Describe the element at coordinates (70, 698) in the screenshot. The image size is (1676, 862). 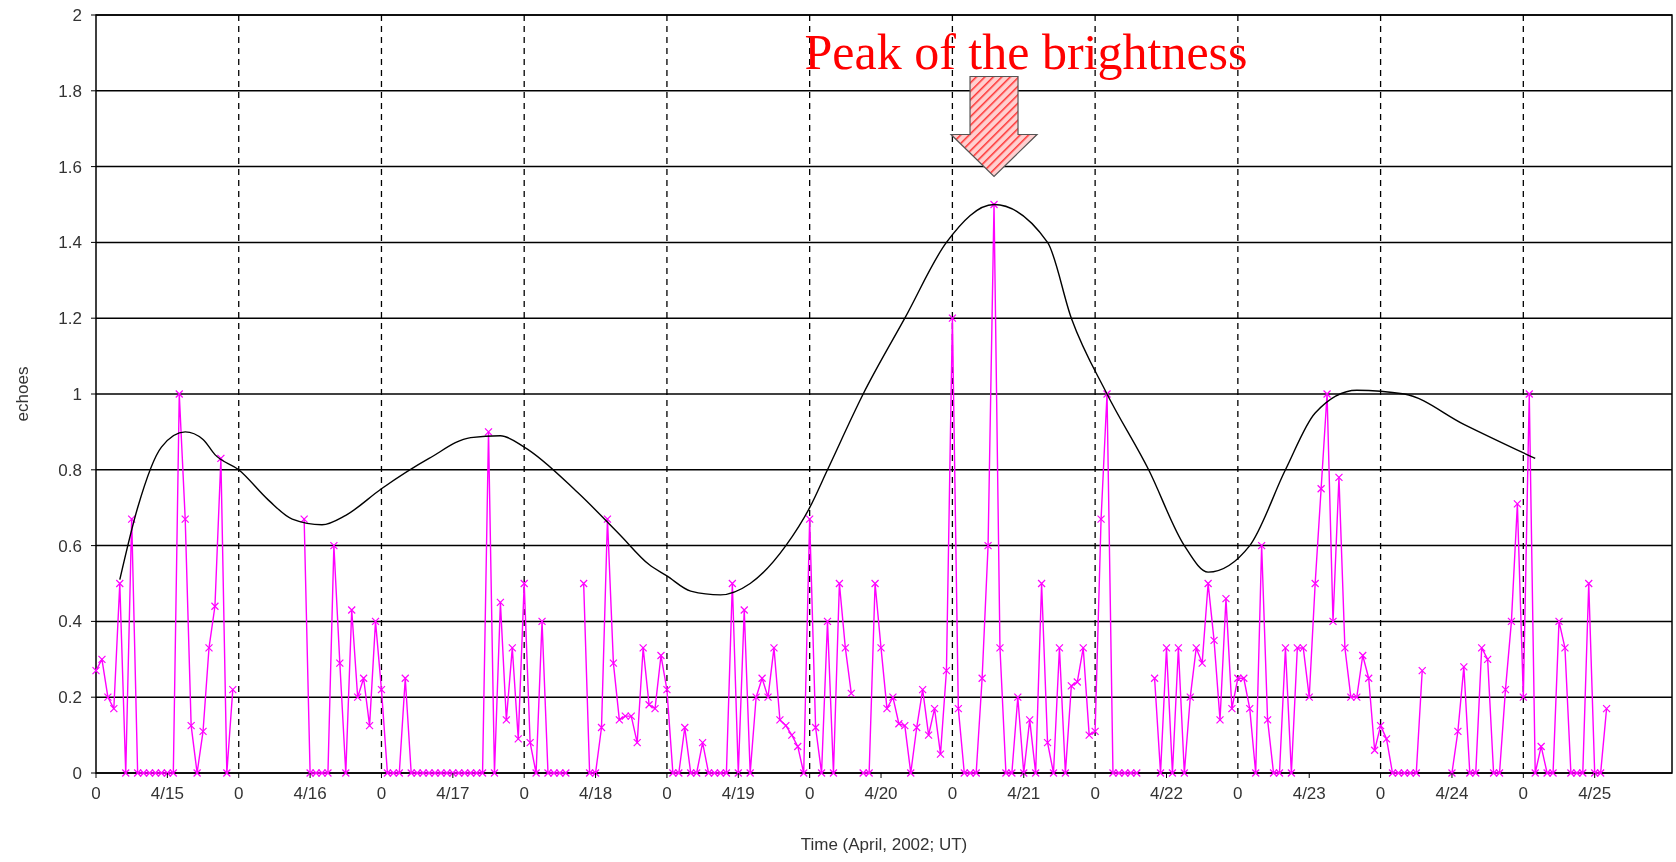
I see `y-tick-label: 0.2` at that location.